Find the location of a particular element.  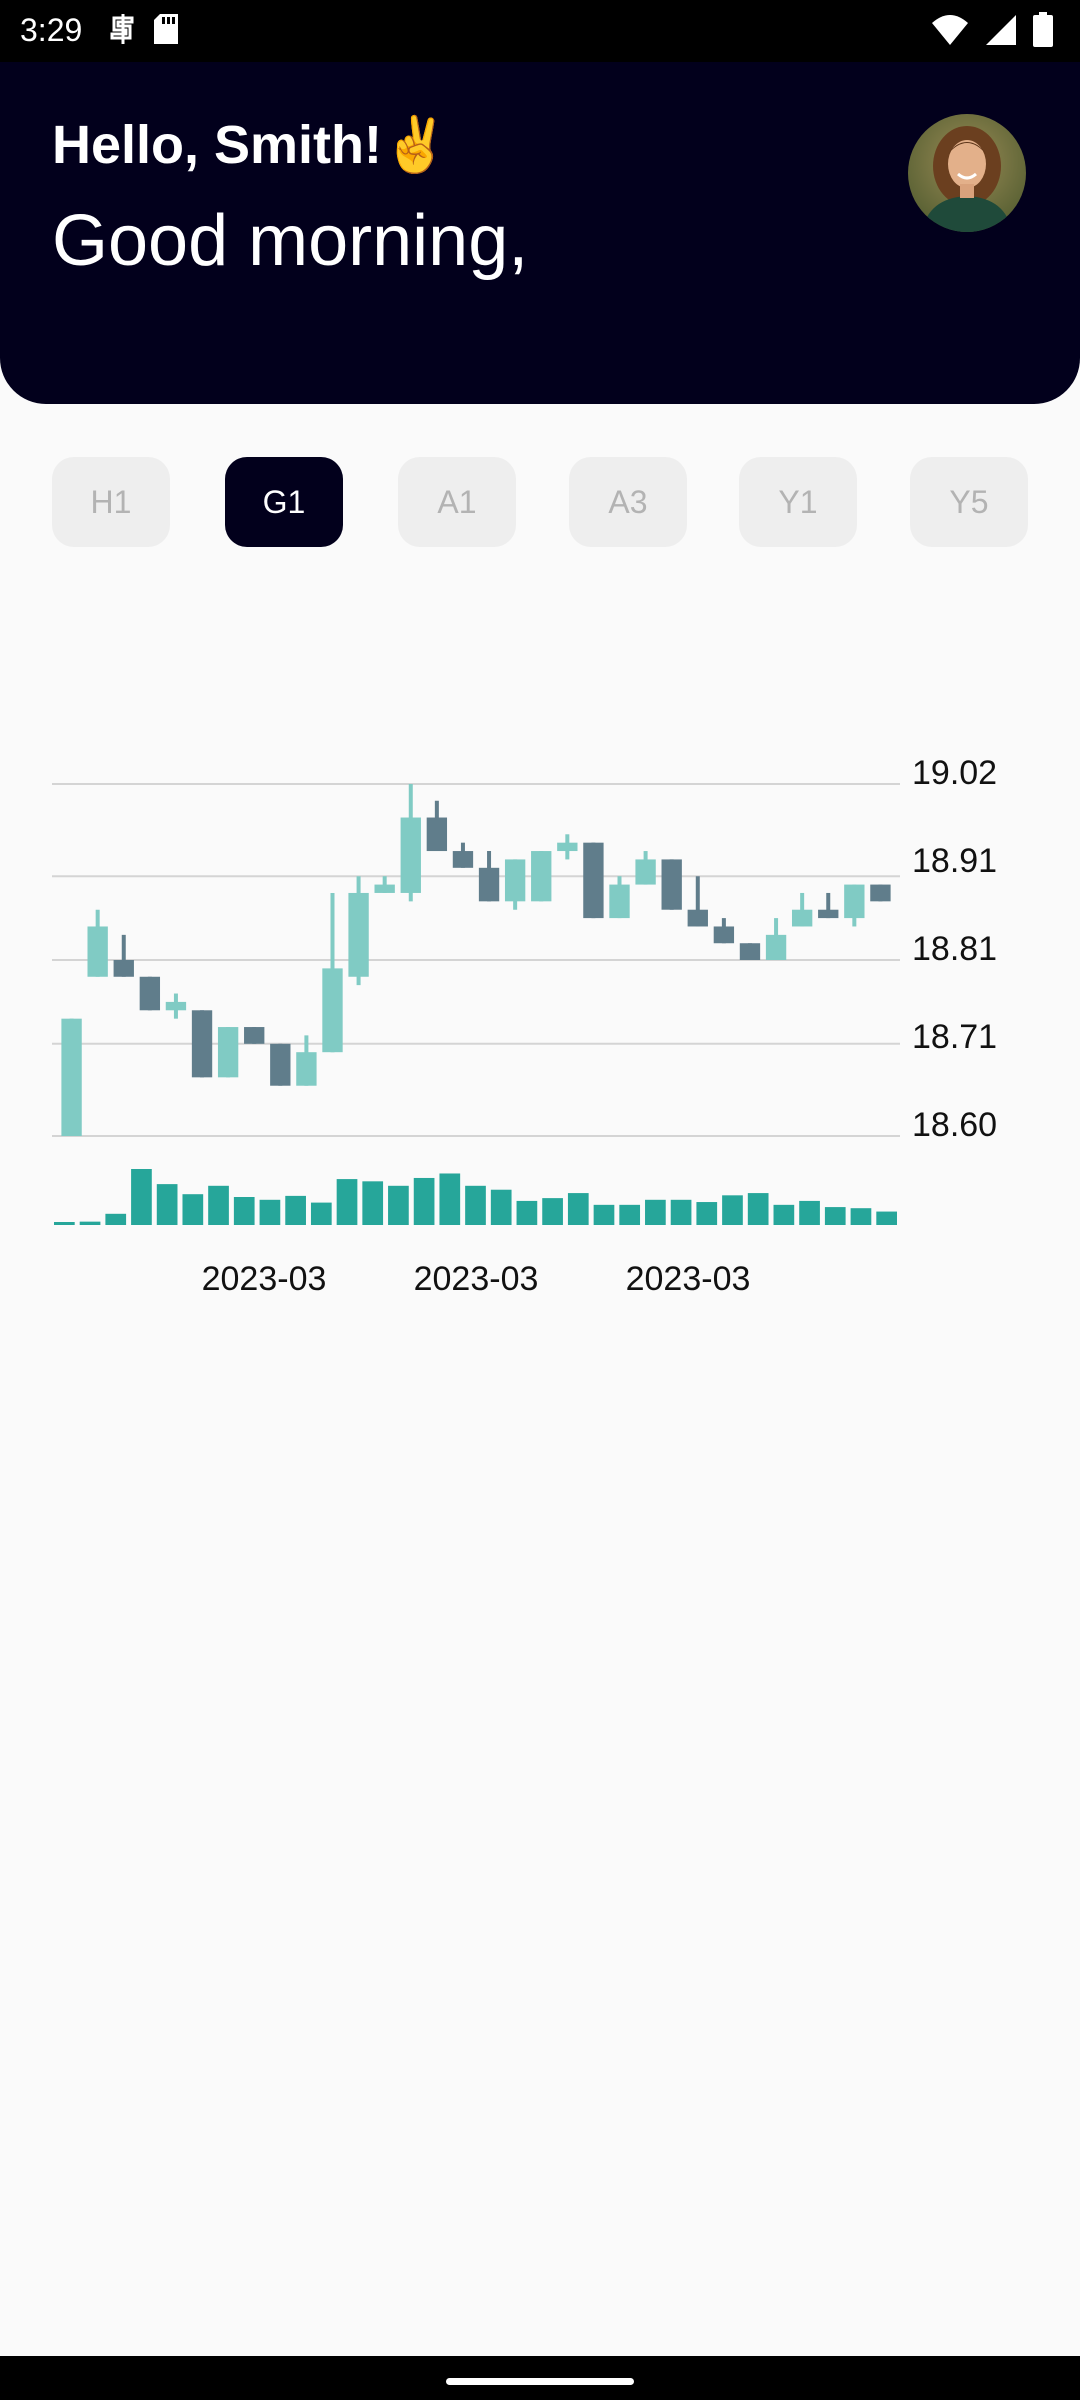

tab-a3: A3 is located at coordinates (628, 502).